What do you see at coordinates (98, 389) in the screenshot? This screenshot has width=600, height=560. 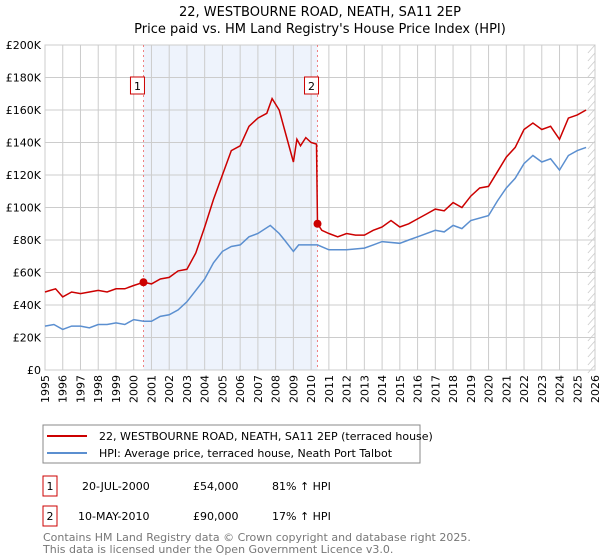 I see `x-tick-label: 1998` at bounding box center [98, 389].